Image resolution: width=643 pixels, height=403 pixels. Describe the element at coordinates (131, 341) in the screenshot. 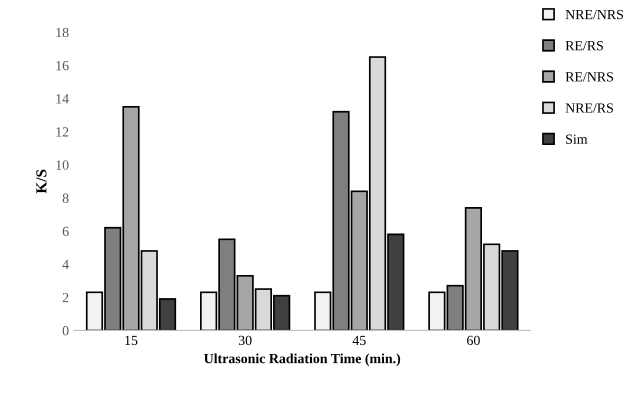

I see `x-tick-label: 15` at that location.